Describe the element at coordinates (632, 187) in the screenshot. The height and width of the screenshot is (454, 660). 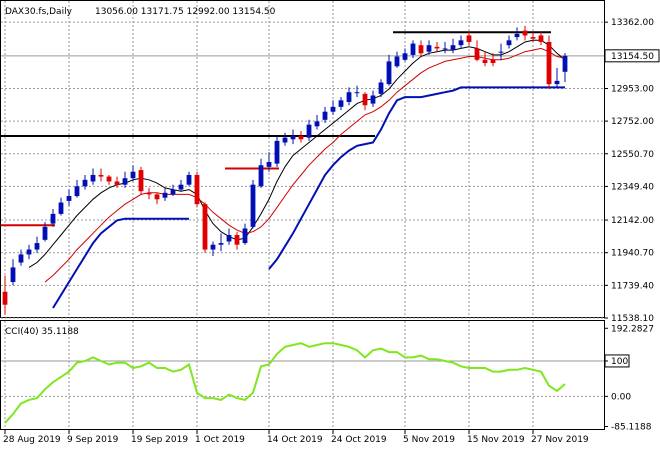
I see `ytick-label: 12349.40` at that location.